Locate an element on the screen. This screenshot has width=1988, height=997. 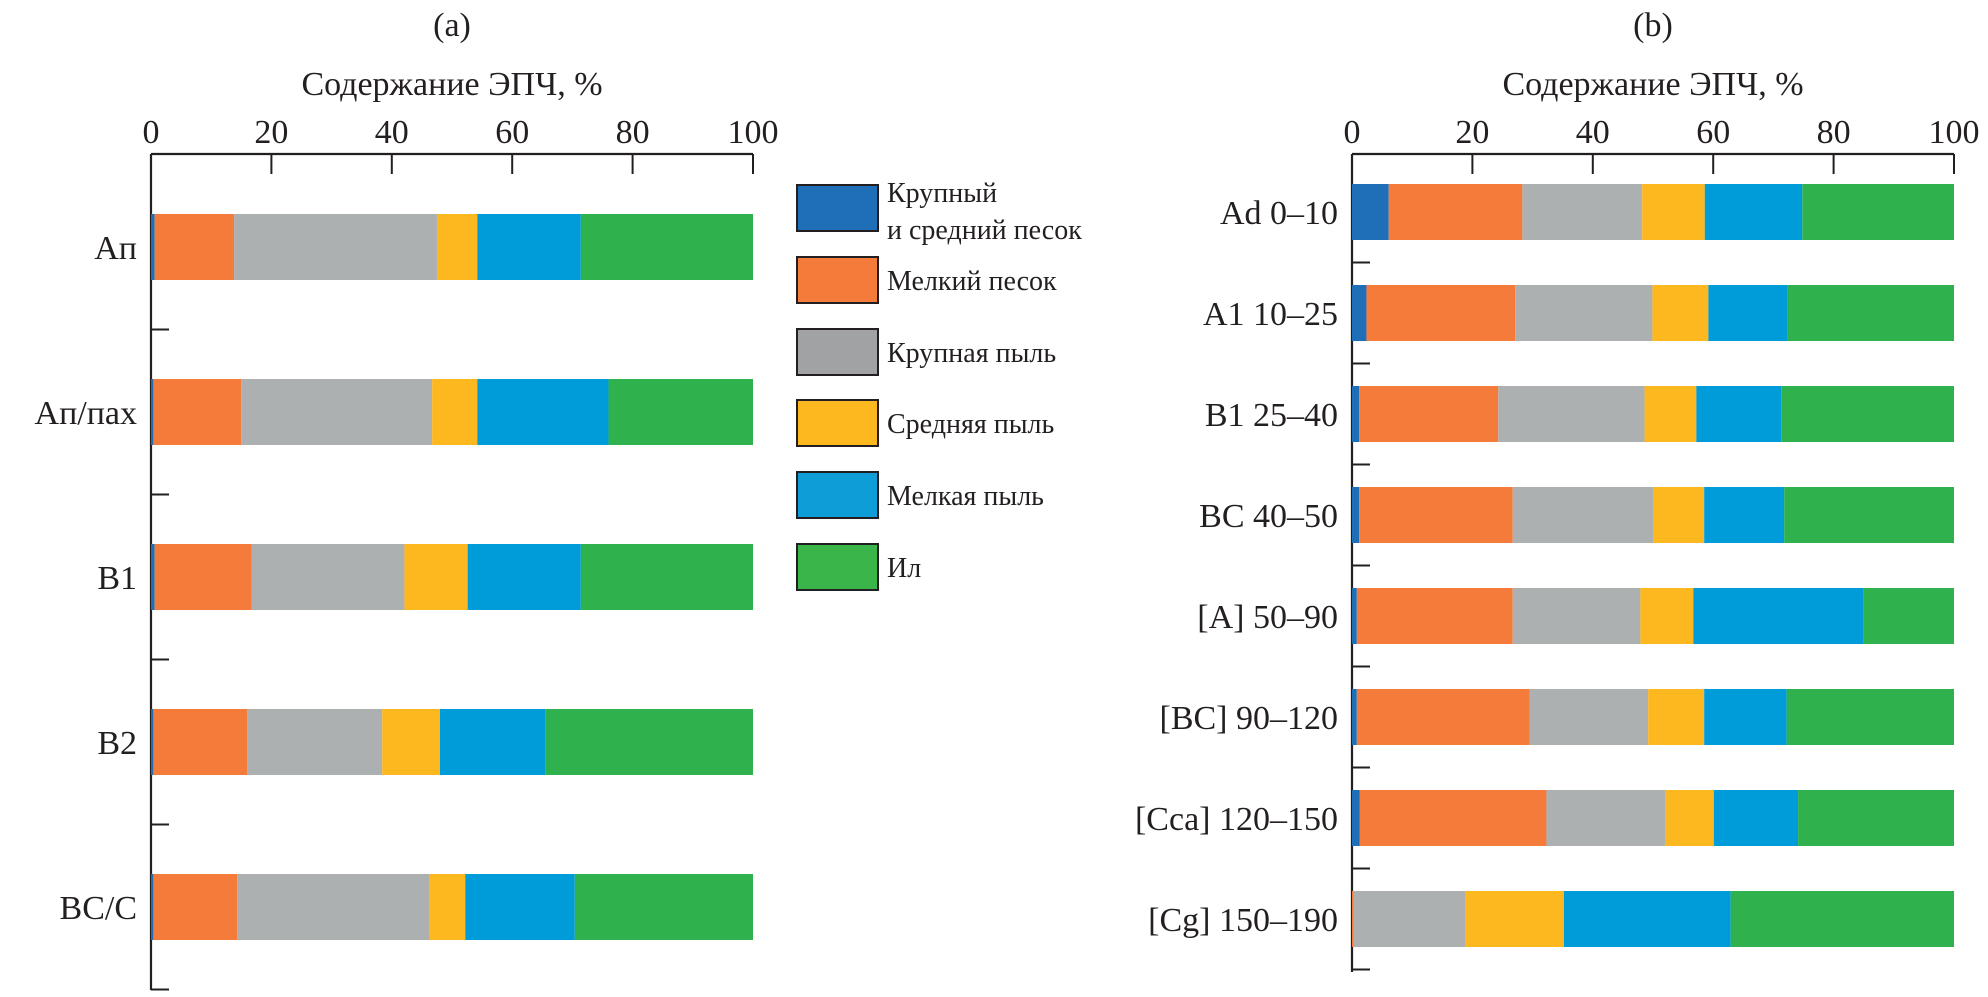
panel-b-label: (b) is located at coordinates (1653, 25).